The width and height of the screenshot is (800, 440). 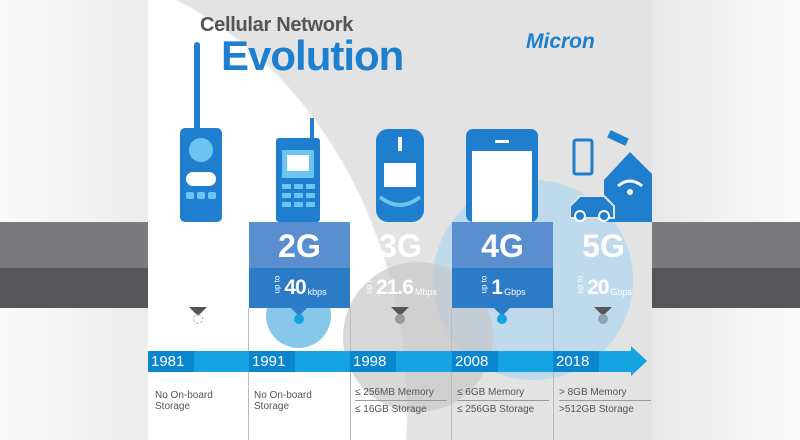 I want to click on title-line2: Evolution, so click(x=312, y=55).